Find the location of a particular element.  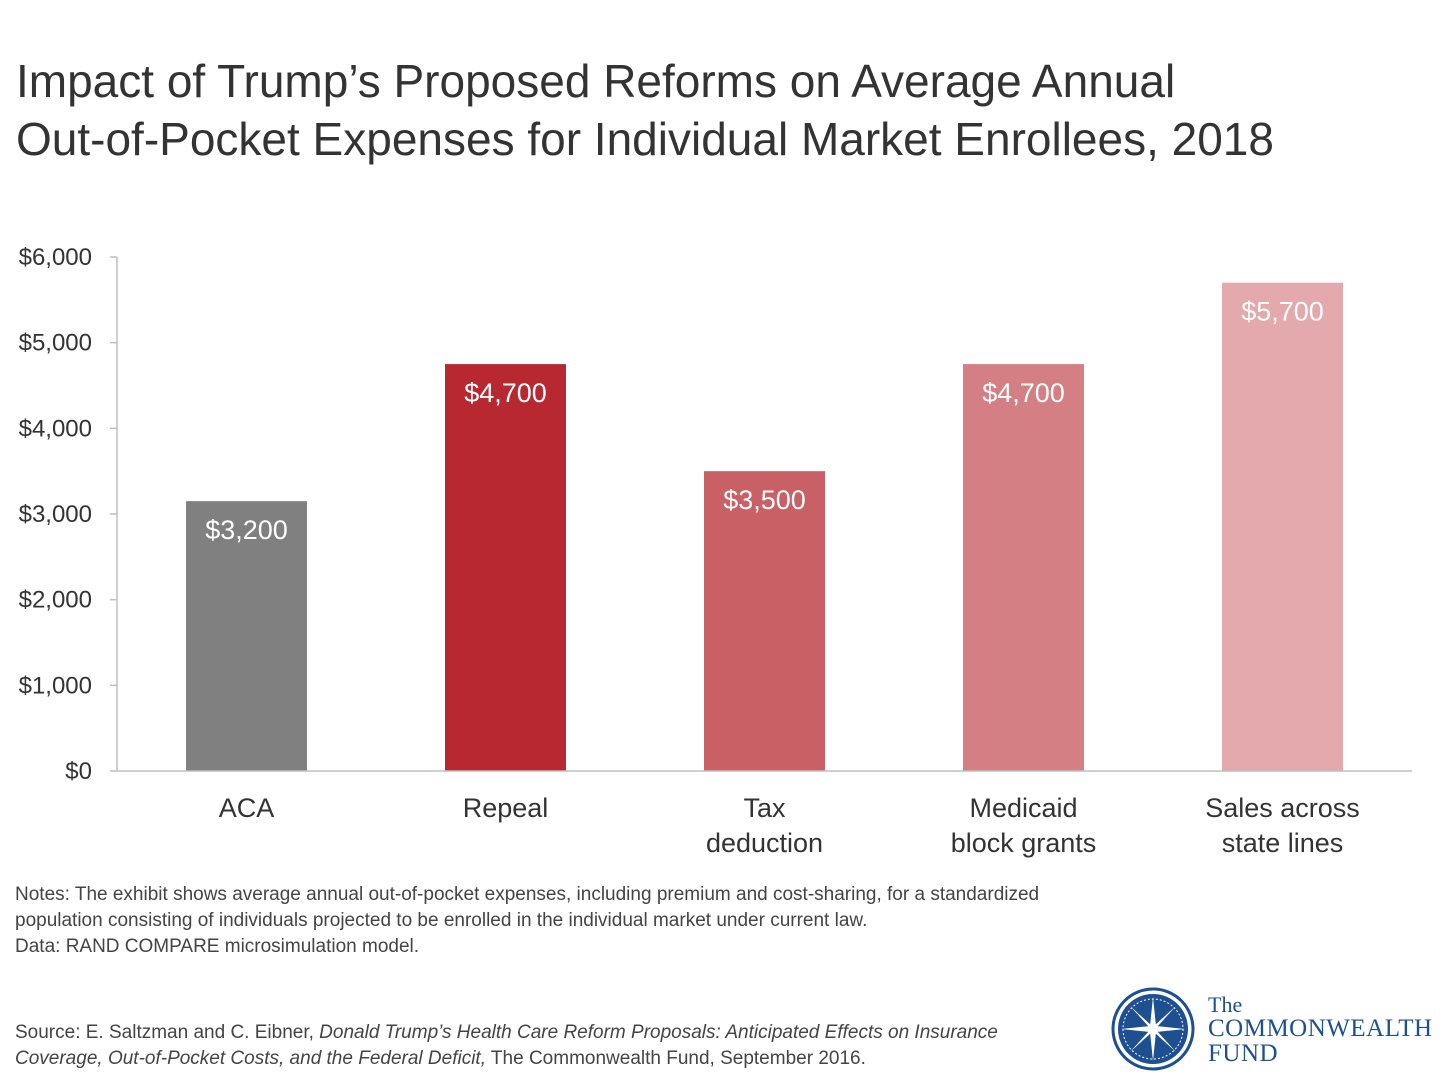

x-category-label: ACA is located at coordinates (247, 808).